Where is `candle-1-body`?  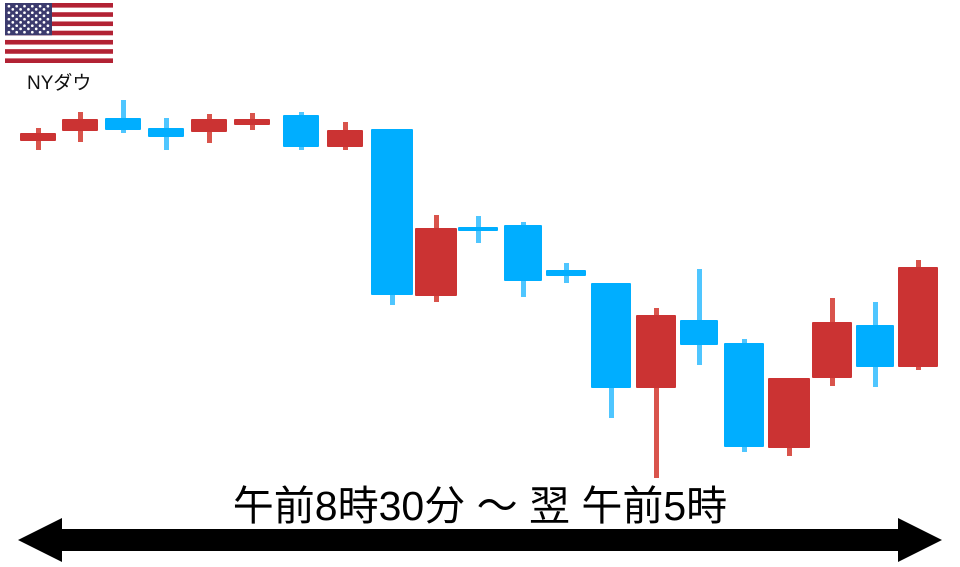 candle-1-body is located at coordinates (38, 137).